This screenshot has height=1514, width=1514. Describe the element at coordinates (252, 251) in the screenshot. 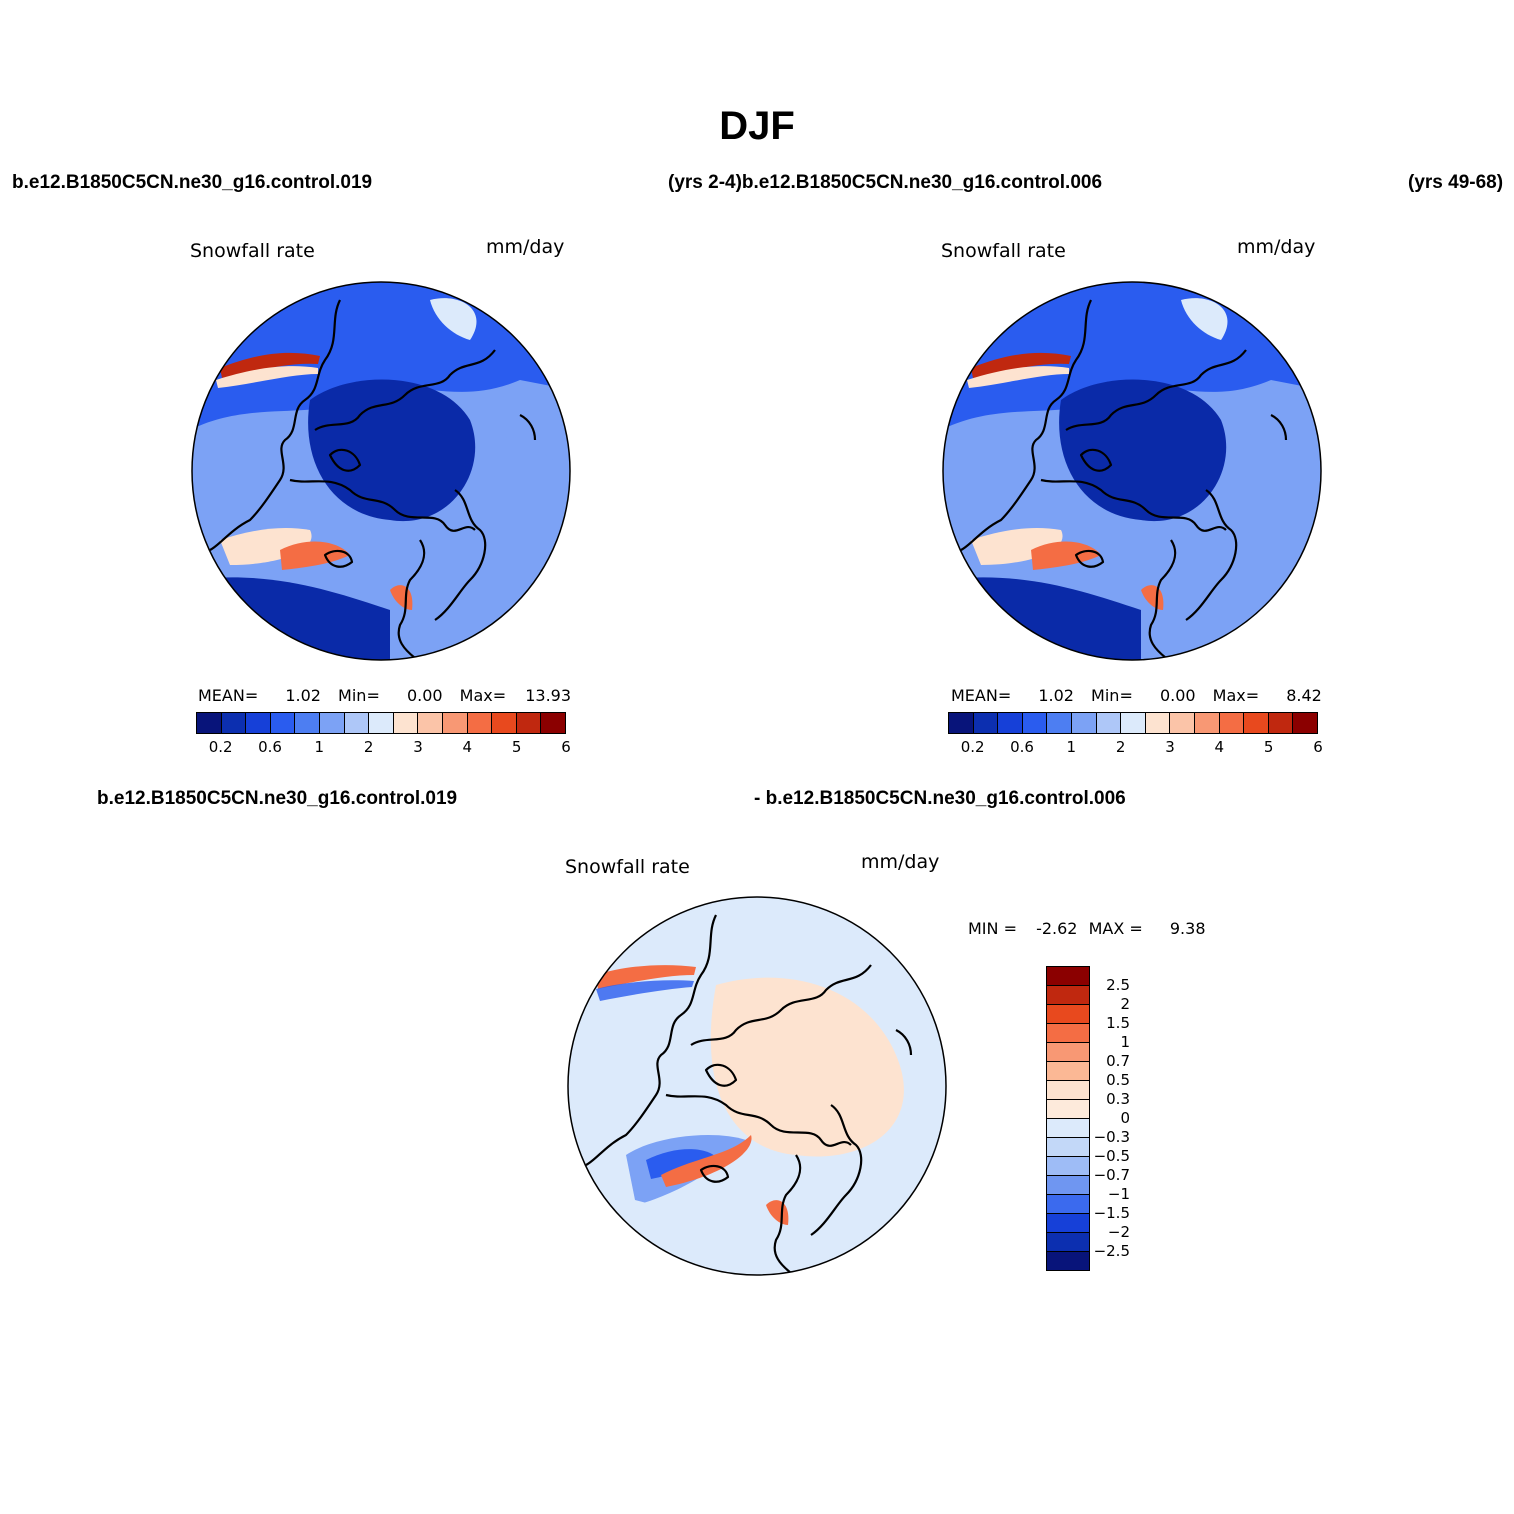

I see `panel-a-variable: Snowfall rate` at that location.